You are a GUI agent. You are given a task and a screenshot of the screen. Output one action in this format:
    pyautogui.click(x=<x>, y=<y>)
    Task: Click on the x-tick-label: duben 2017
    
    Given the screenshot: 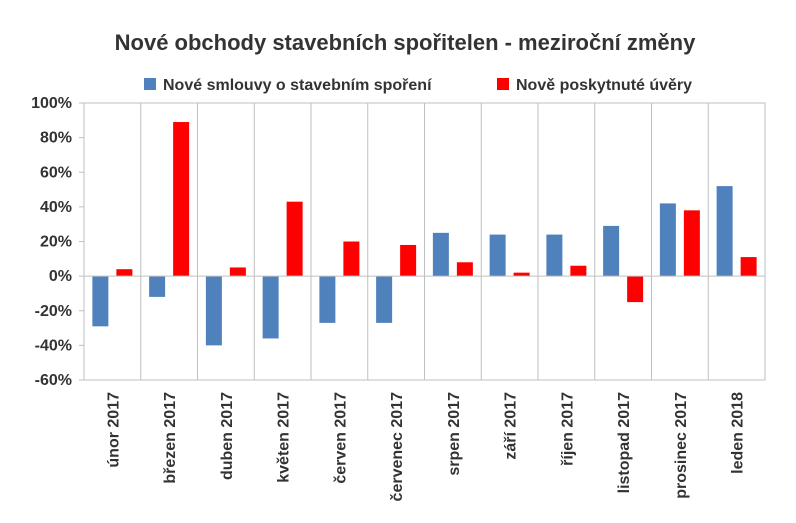 What is the action you would take?
    pyautogui.click(x=227, y=436)
    